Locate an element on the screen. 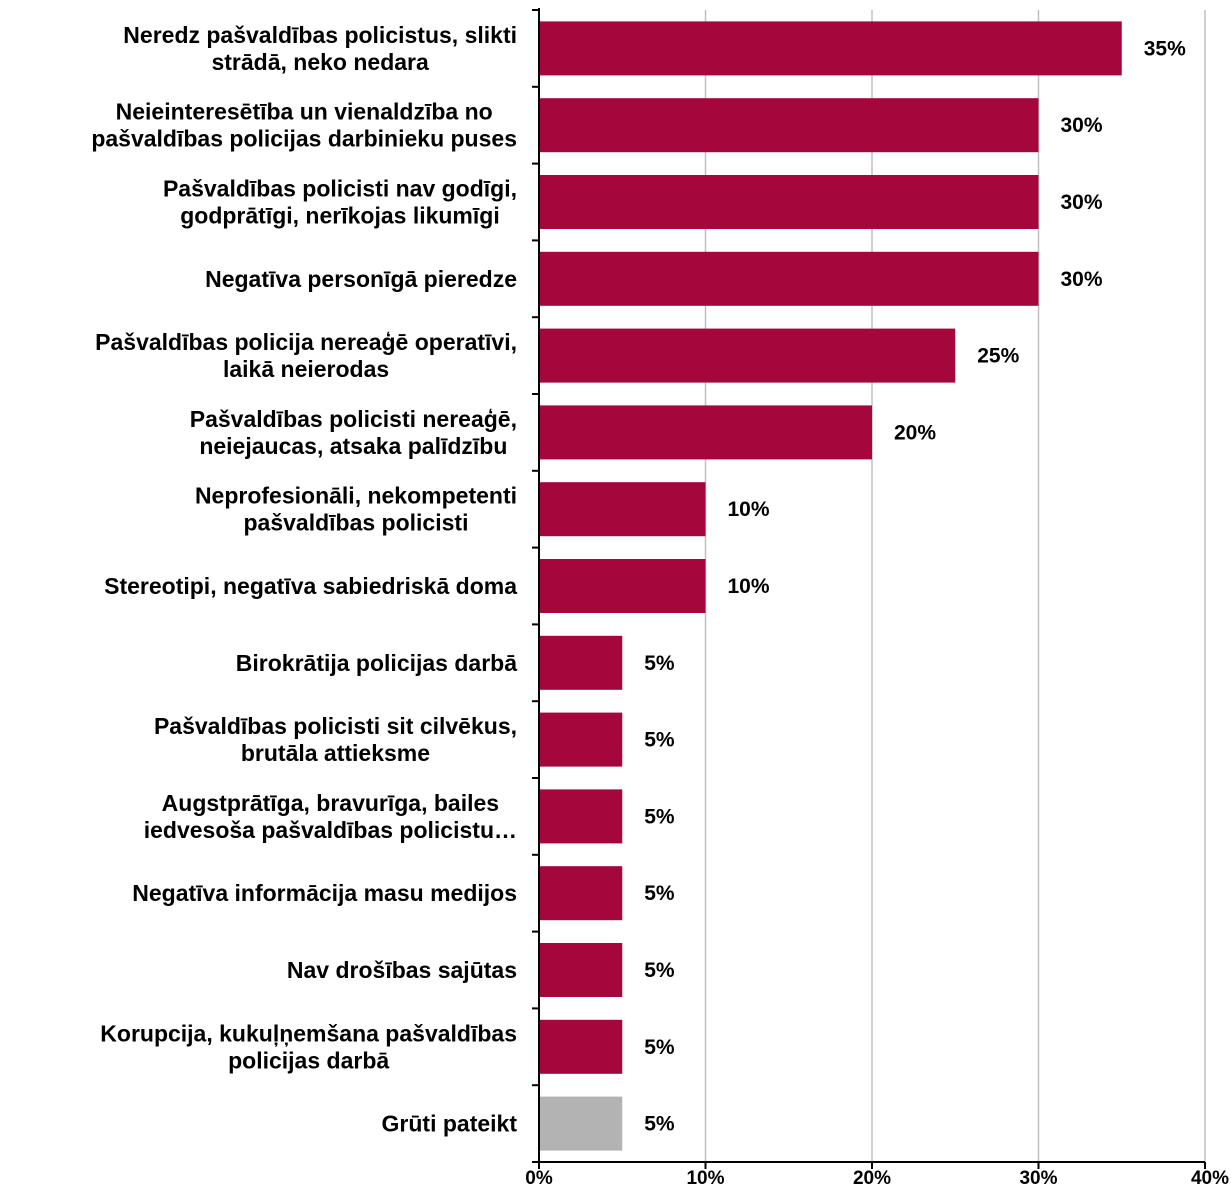 The image size is (1231, 1186). category-label-4: Negatīva personīgā pieredze is located at coordinates (361, 279).